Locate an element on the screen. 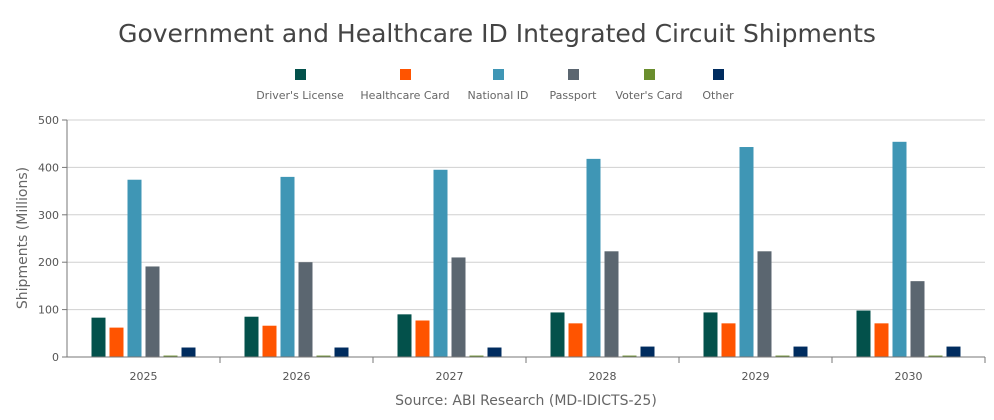  y-tick-label: 200 is located at coordinates (48, 262).